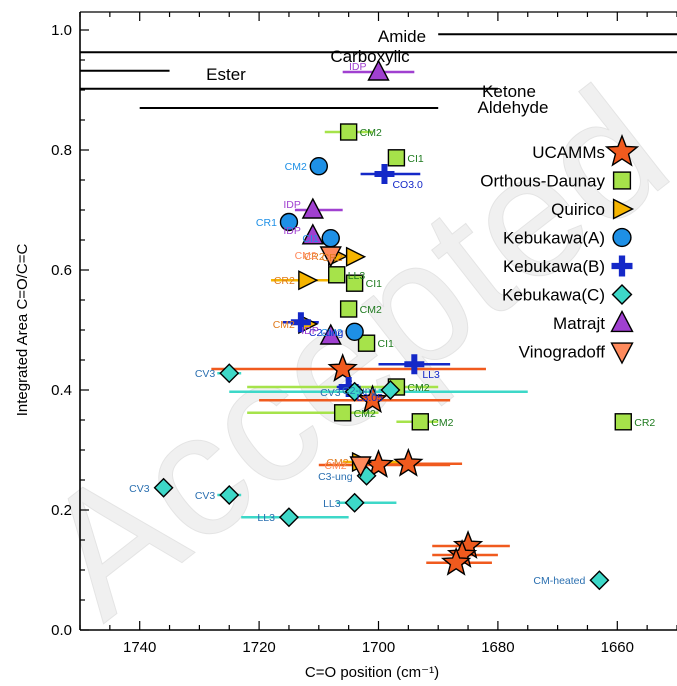 The width and height of the screenshot is (677, 686). Describe the element at coordinates (554, 266) in the screenshot. I see `legend-label-kebukawa-b: Kebukawa(B)` at that location.